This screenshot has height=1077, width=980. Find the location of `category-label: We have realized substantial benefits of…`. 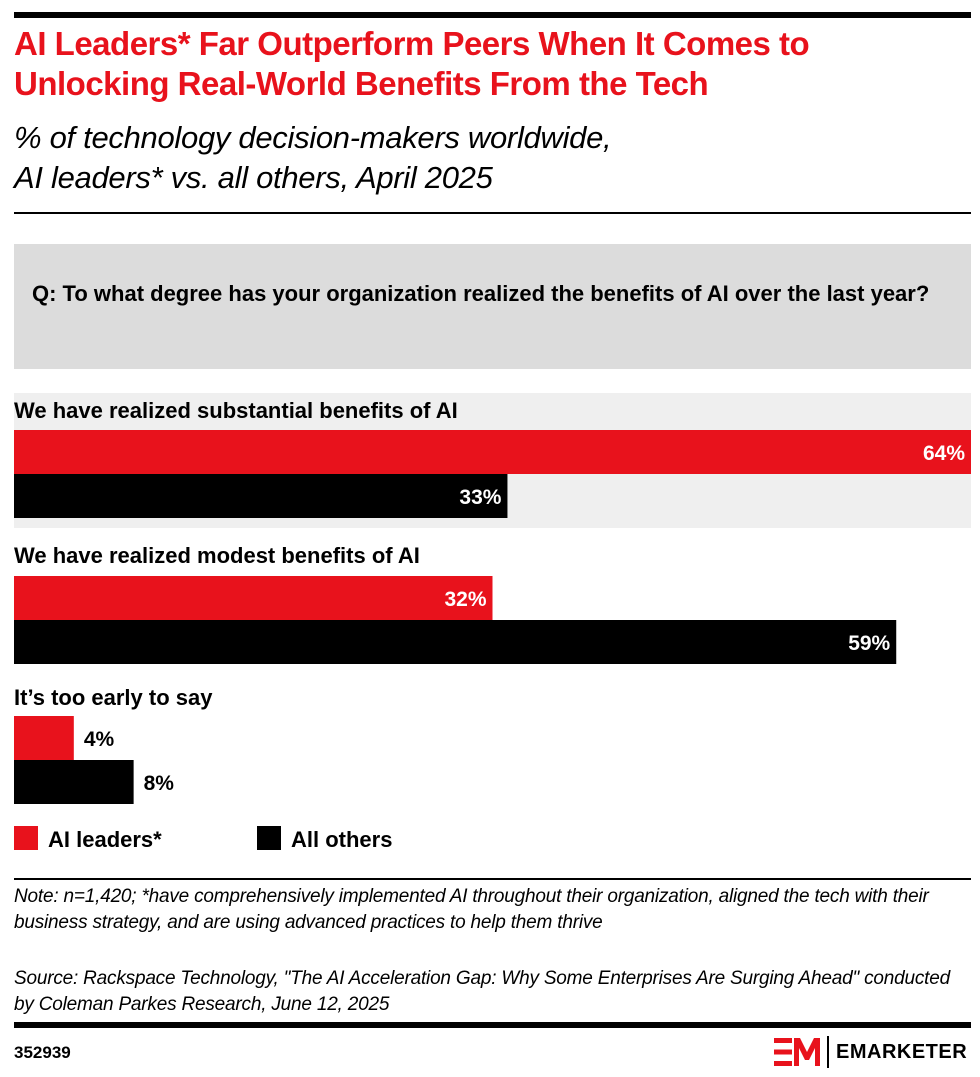

category-label: We have realized substantial benefits of… is located at coordinates (236, 410).